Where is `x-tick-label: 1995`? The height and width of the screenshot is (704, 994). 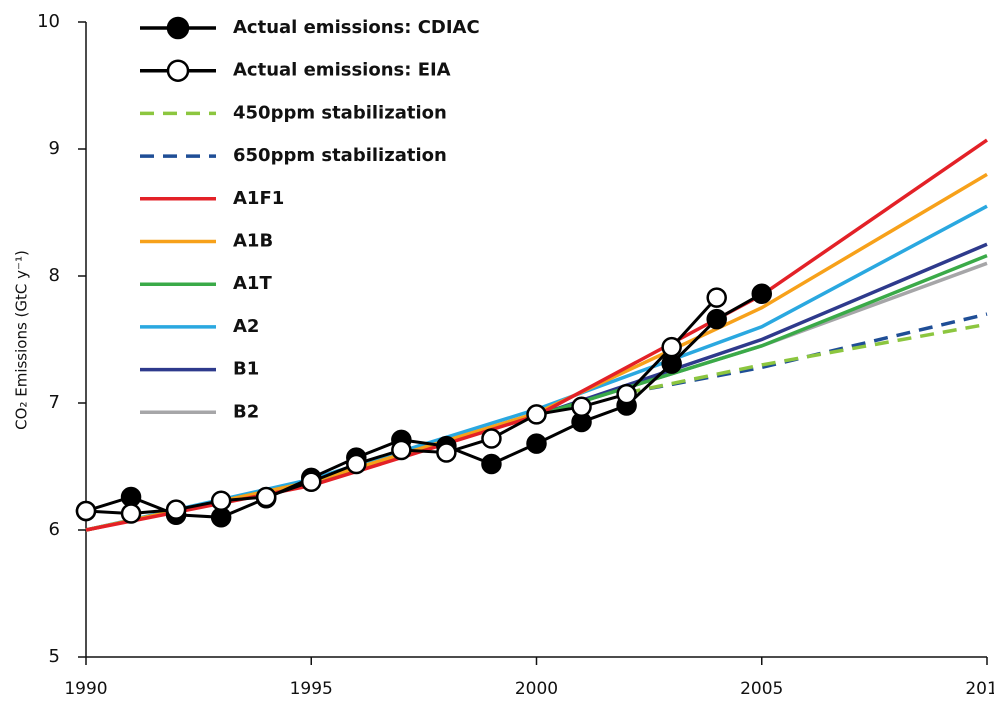 x-tick-label: 1995 is located at coordinates (311, 689).